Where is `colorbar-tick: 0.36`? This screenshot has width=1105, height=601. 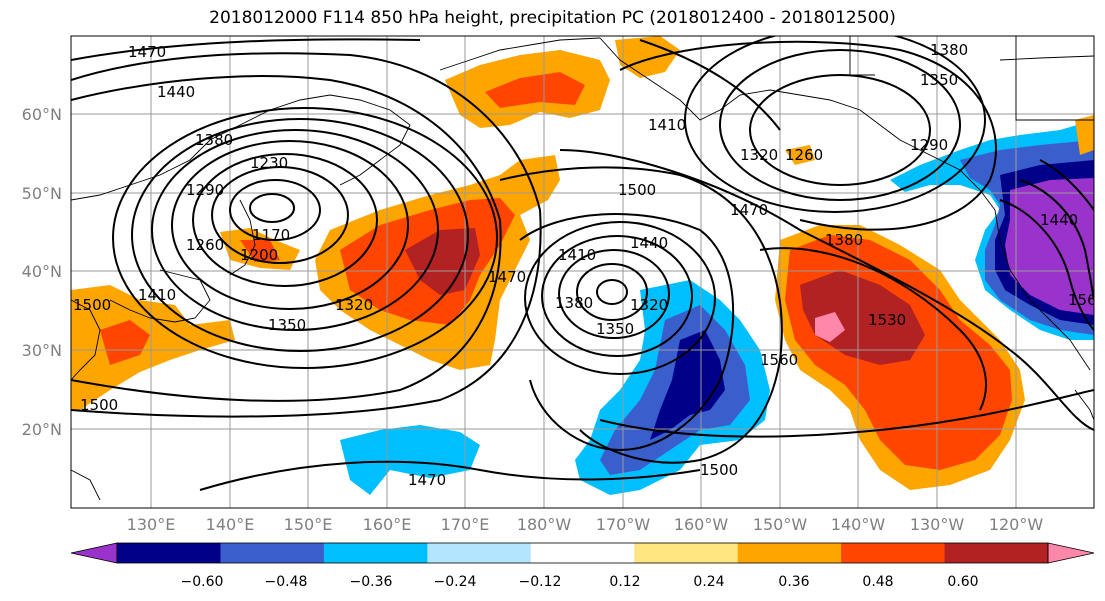
colorbar-tick: 0.36 is located at coordinates (793, 582).